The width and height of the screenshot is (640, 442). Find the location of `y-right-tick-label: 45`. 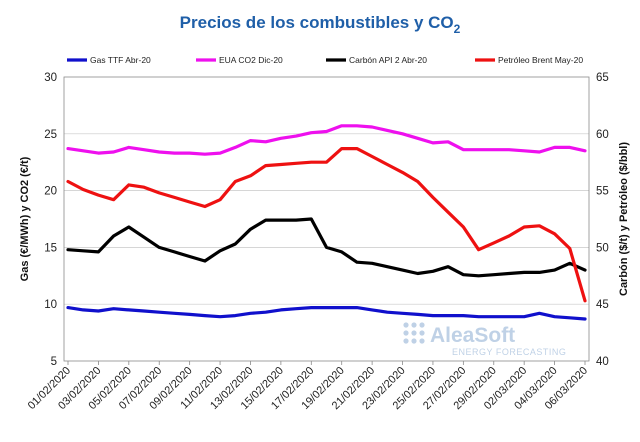

y-right-tick-label: 45 is located at coordinates (602, 305).